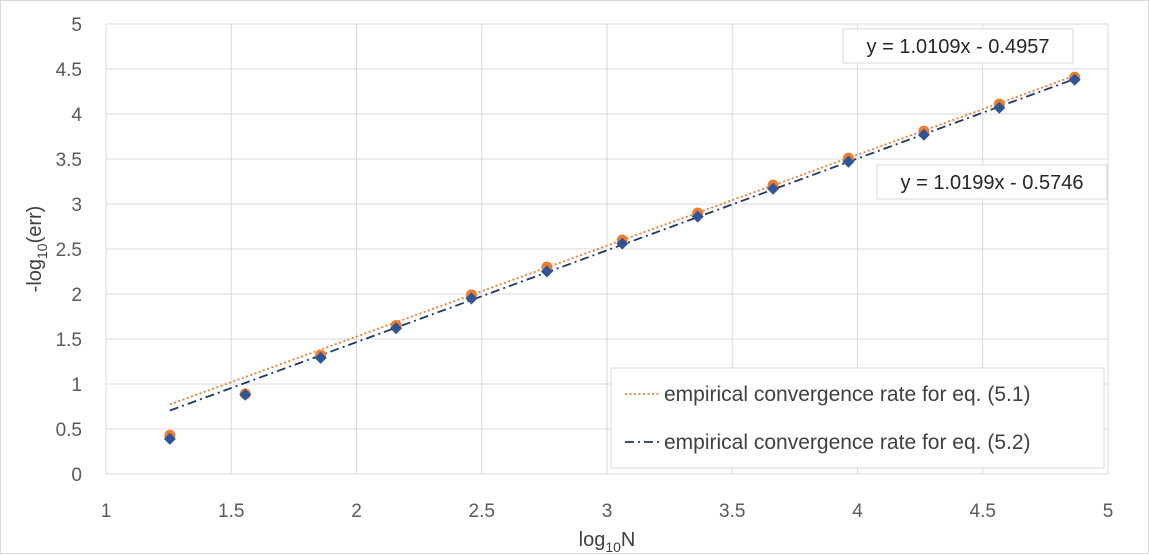 The width and height of the screenshot is (1149, 555). What do you see at coordinates (76, 205) in the screenshot?
I see `y-tick-label: 3` at bounding box center [76, 205].